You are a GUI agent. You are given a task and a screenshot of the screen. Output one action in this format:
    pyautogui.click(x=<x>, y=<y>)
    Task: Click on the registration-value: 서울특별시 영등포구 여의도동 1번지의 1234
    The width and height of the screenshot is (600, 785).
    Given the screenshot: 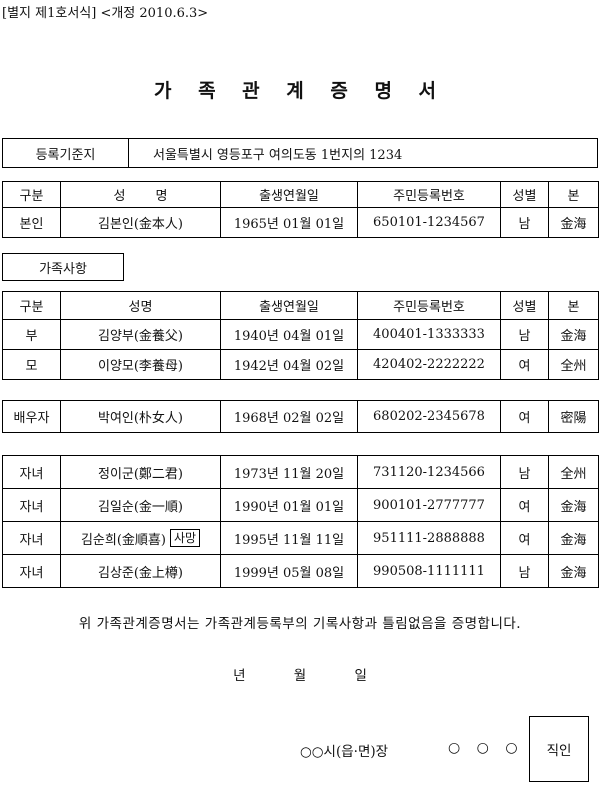 What is the action you would take?
    pyautogui.click(x=278, y=155)
    